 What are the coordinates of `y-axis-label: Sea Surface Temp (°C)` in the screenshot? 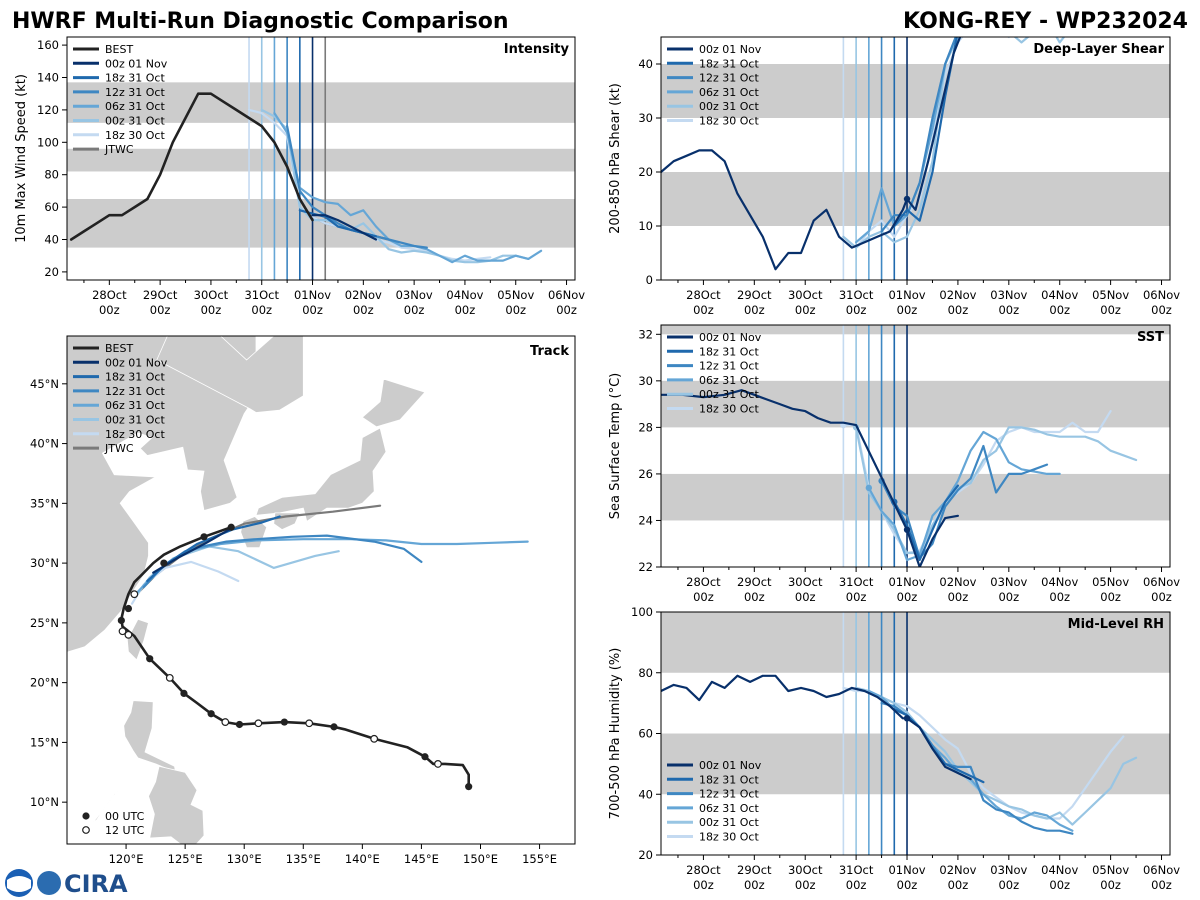 It's located at (615, 446).